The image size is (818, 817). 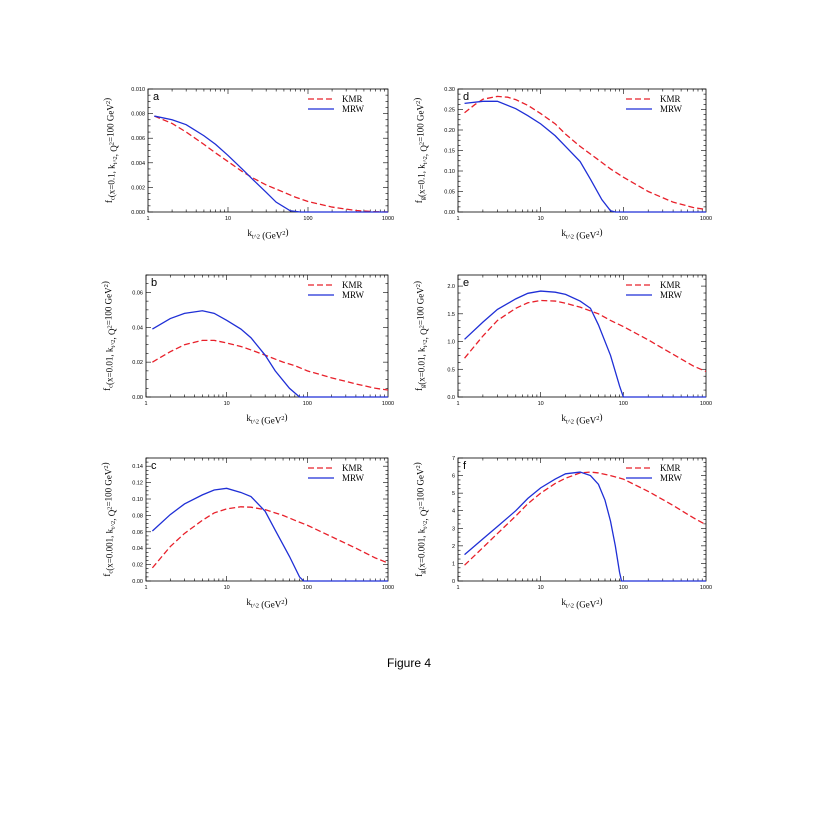 What do you see at coordinates (420, 519) in the screenshot?
I see `y-axis-label: fg(x=0.001, kt^2, Q2=100 GeV2)` at bounding box center [420, 519].